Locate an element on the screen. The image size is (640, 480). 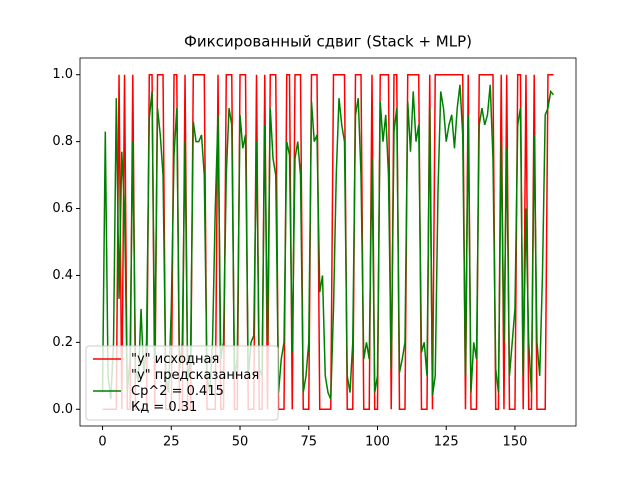
y-tick-label: 0.8 is located at coordinates (62, 141).